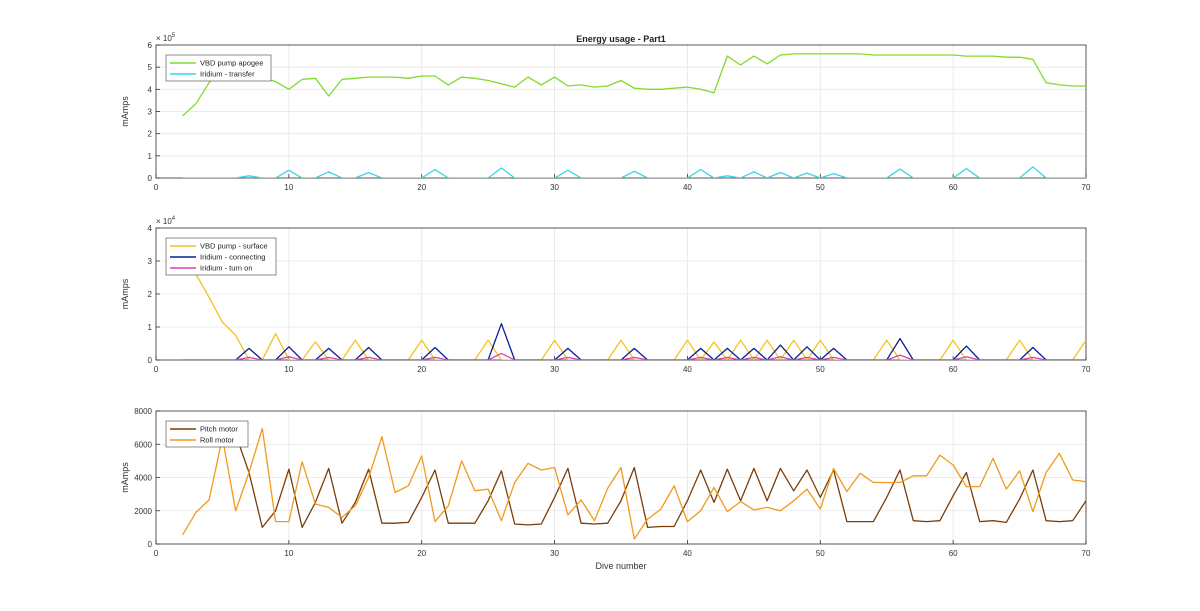  I want to click on chart-title: Energy usage - Part1, so click(621, 39).